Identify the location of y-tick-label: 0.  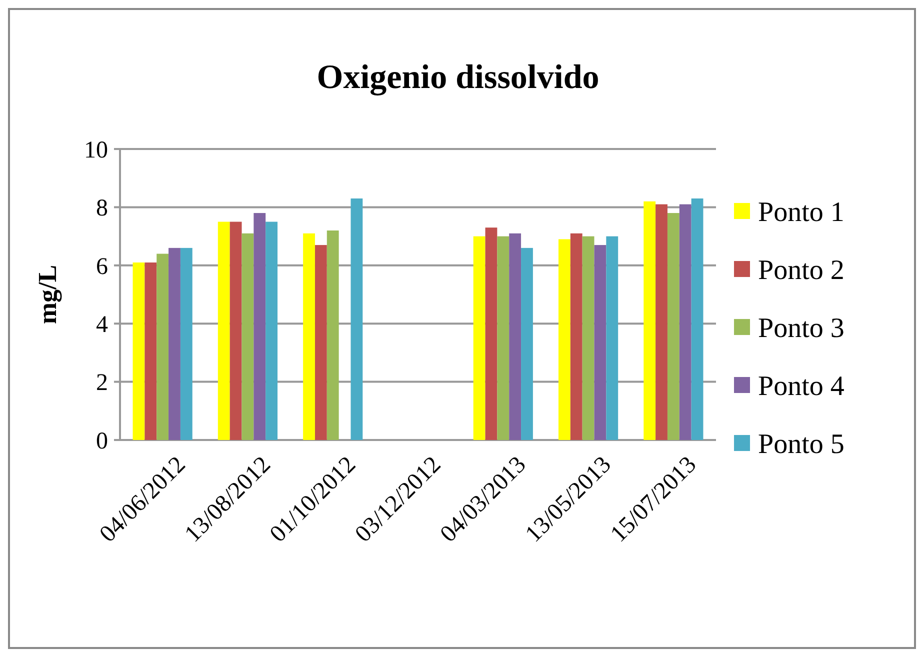
(102, 441).